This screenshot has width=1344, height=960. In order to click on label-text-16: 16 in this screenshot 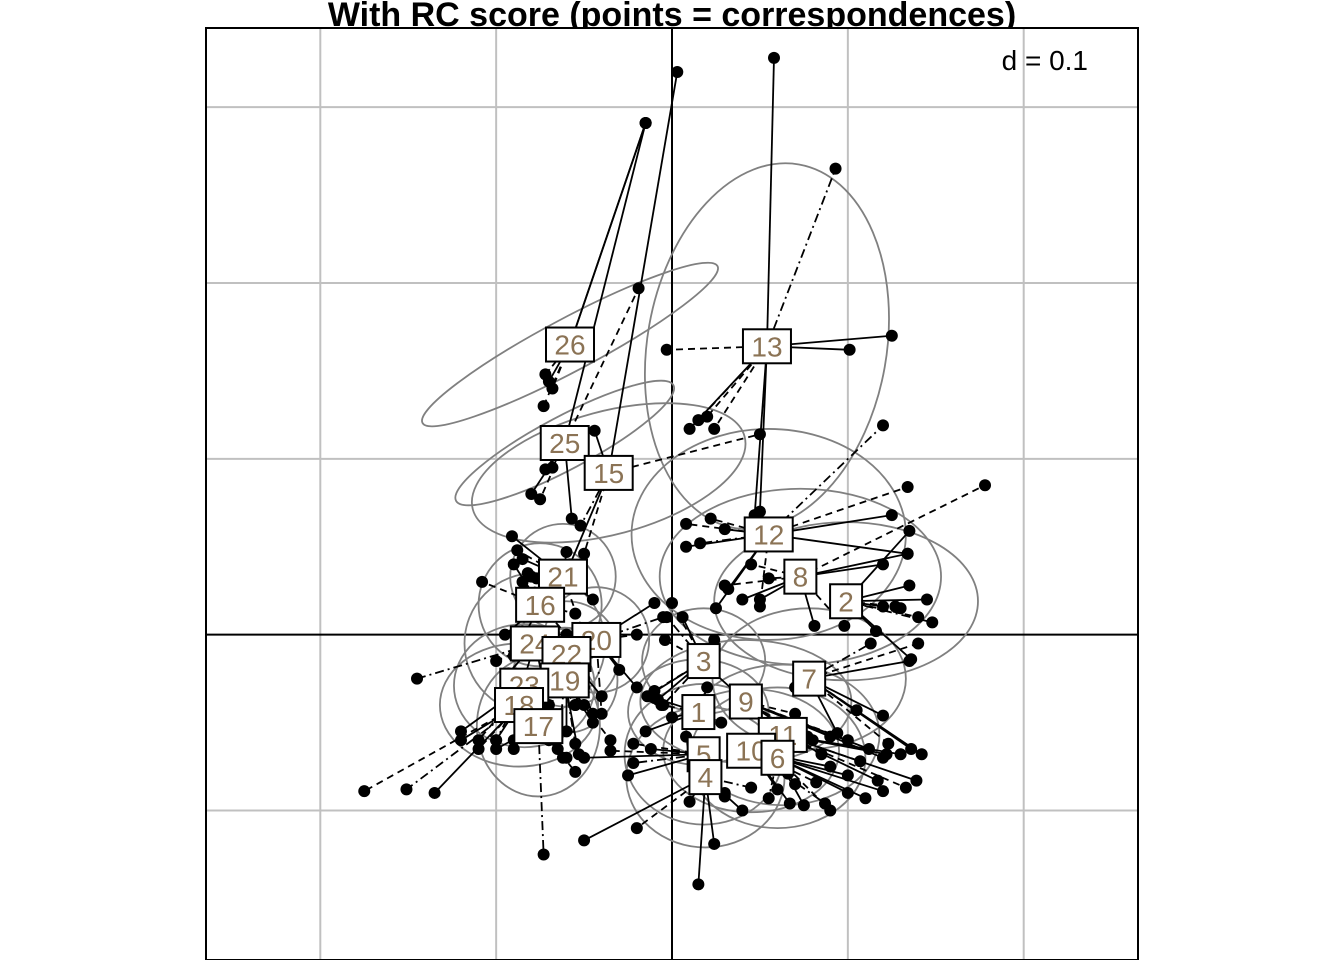, I will do `click(540, 605)`.